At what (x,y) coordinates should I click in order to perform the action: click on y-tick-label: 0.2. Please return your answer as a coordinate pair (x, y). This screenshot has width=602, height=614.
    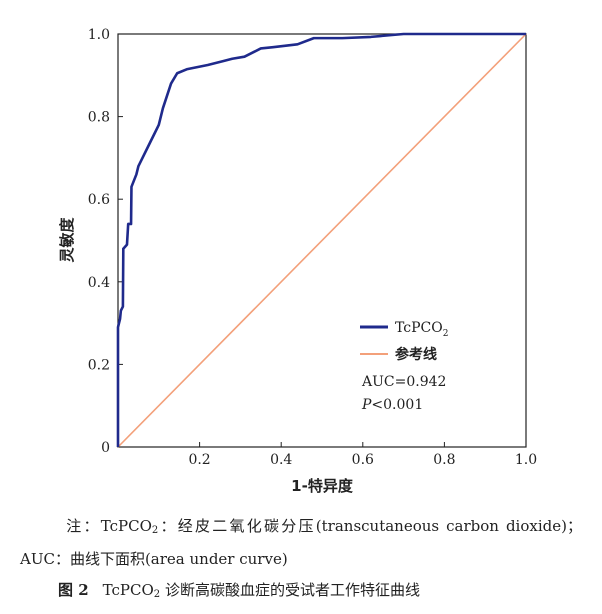
    Looking at the image, I should click on (99, 365).